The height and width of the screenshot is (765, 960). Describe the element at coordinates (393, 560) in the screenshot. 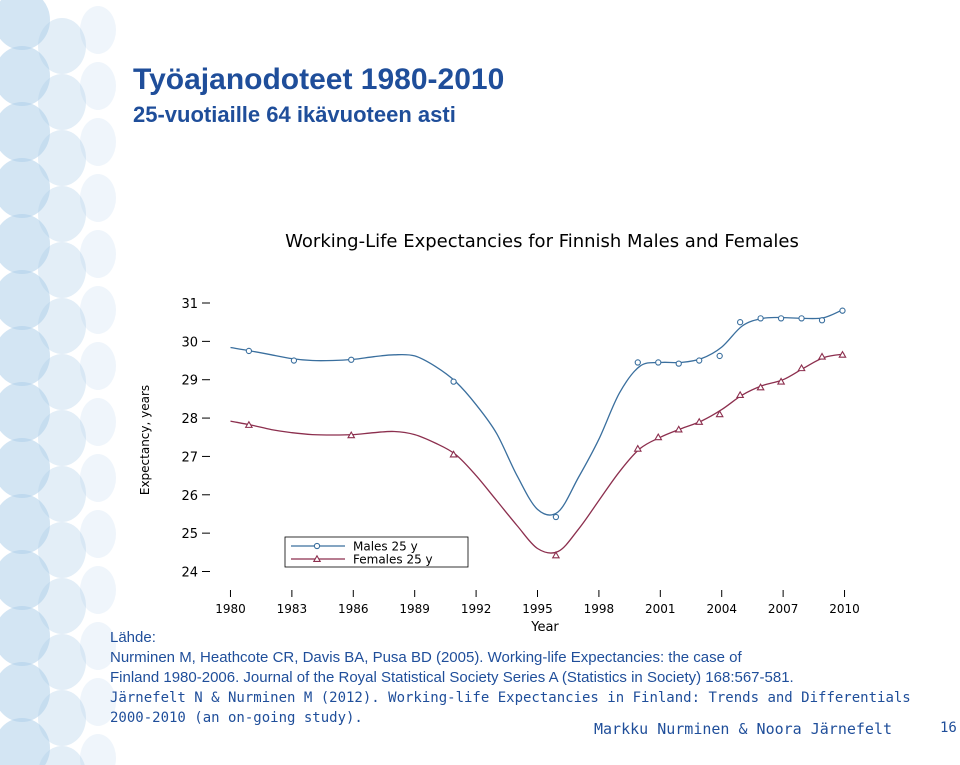

I see `legend-label: Females 25 y` at that location.